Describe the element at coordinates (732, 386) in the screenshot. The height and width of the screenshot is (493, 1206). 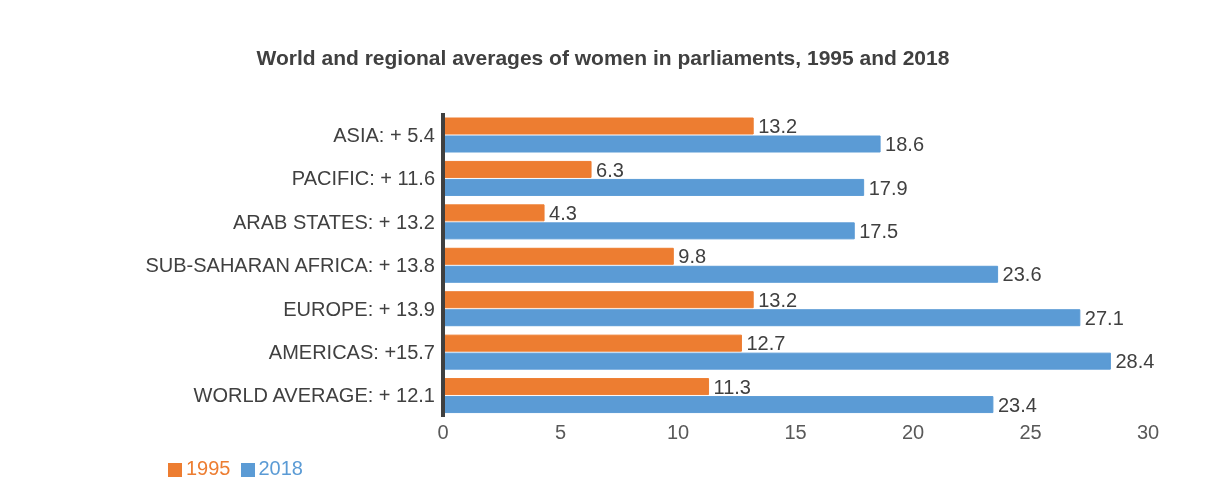
I see `data-label: 11.3` at that location.